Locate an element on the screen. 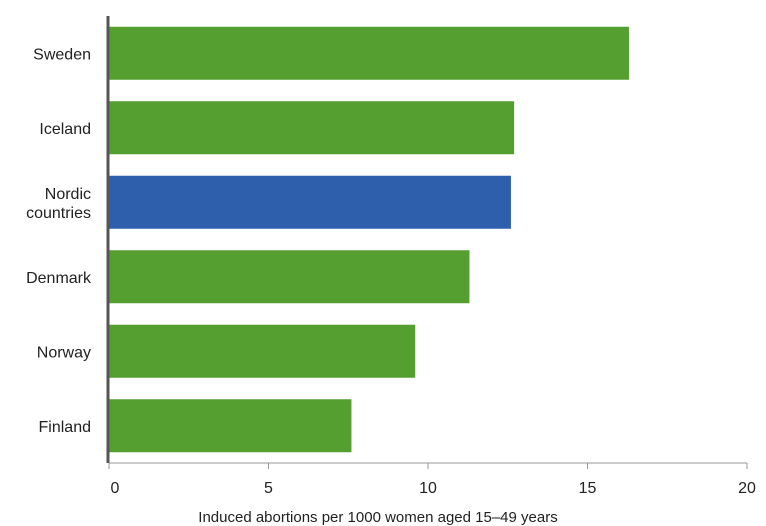  category-label-denmark: Denmark is located at coordinates (59, 278).